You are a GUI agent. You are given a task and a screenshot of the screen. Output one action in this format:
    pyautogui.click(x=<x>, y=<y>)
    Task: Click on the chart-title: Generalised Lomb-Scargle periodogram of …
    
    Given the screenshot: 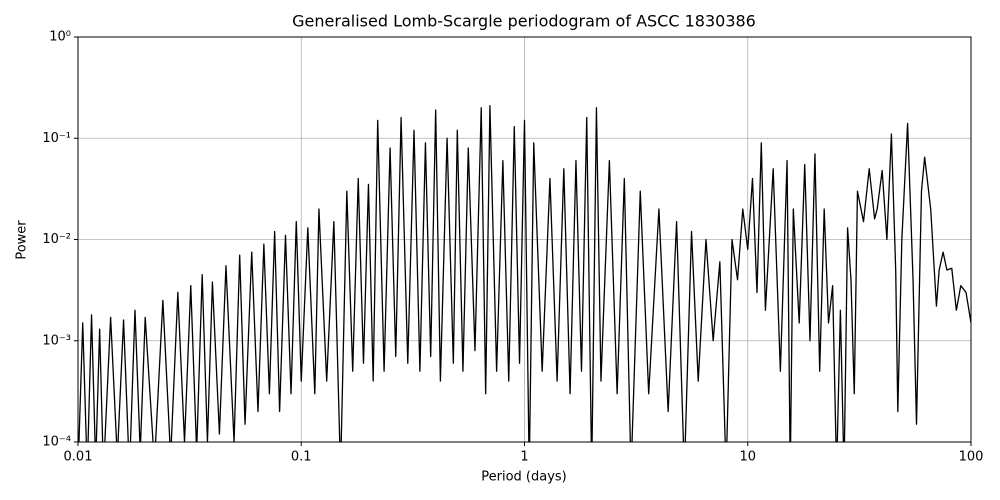 What is the action you would take?
    pyautogui.click(x=524, y=21)
    